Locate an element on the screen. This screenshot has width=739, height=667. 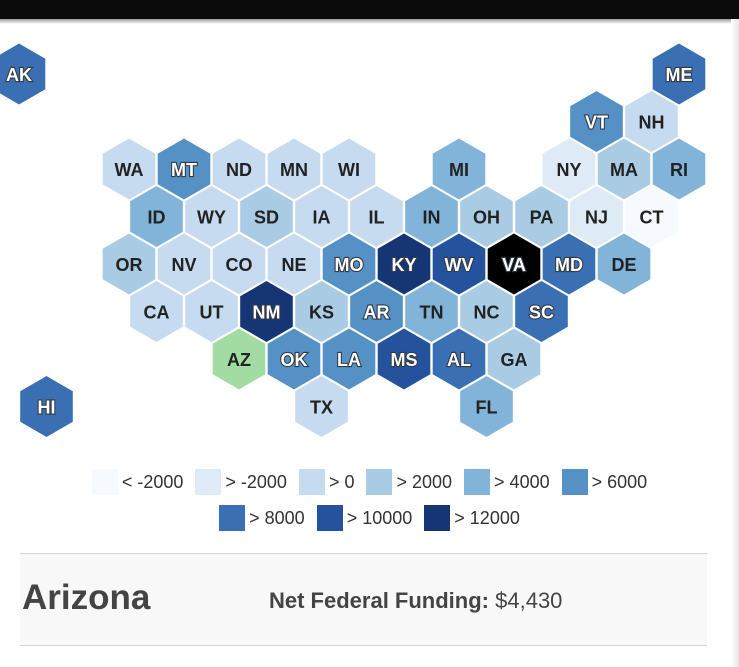
state-hex-hi: HI is located at coordinates (46, 406).